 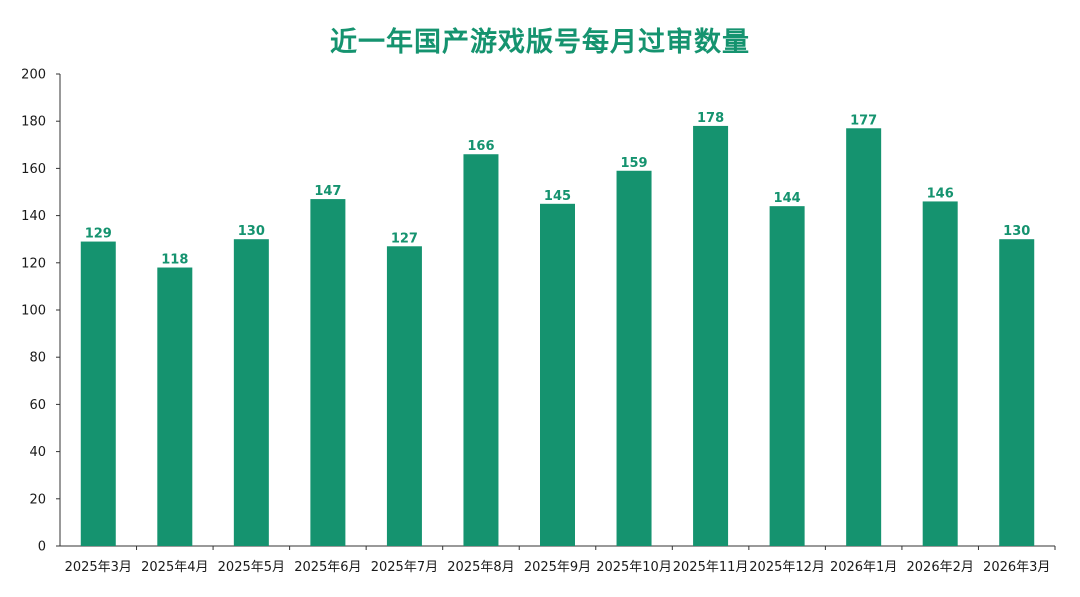 I want to click on x-tick-label: 2025年7月, so click(x=404, y=567).